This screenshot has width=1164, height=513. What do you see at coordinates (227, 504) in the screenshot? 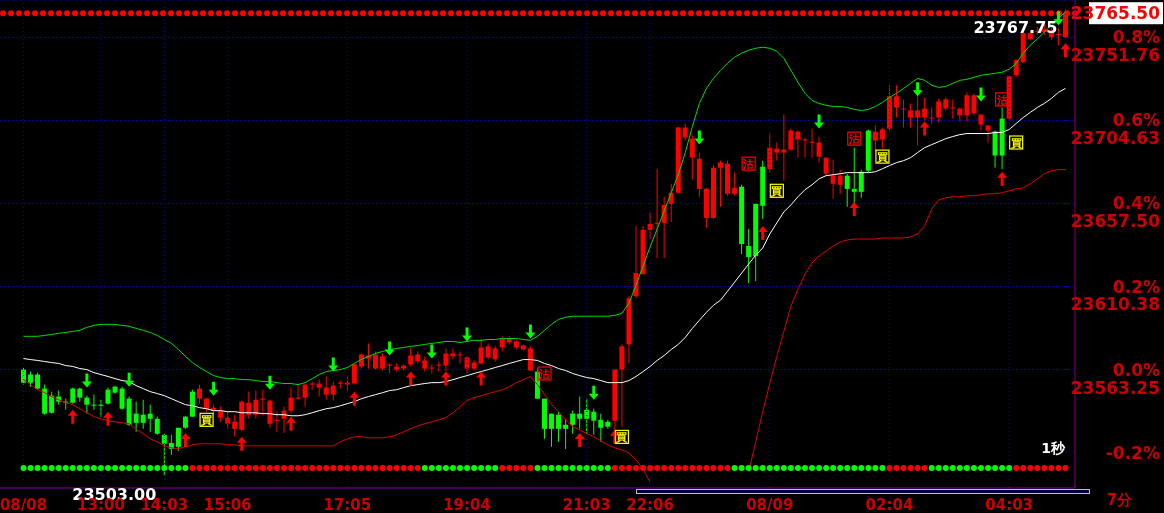
I see `x-tick-label: 15:06` at bounding box center [227, 504].